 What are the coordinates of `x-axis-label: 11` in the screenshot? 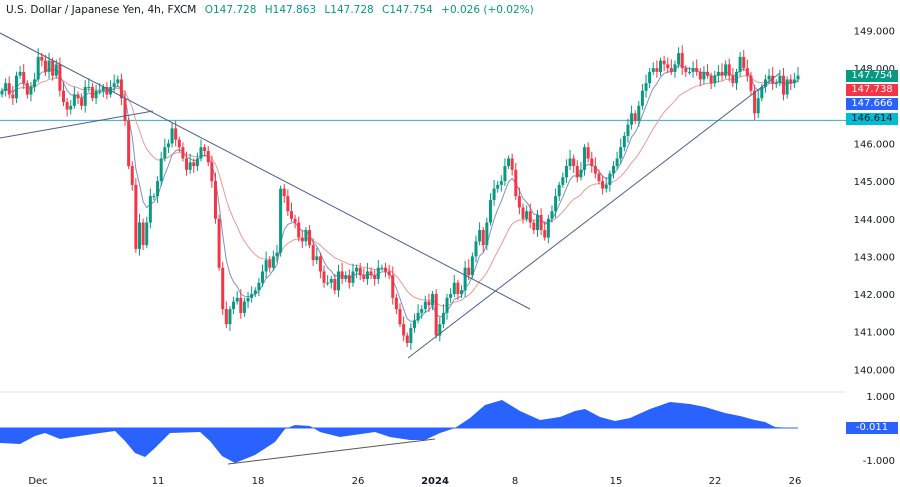 It's located at (158, 481).